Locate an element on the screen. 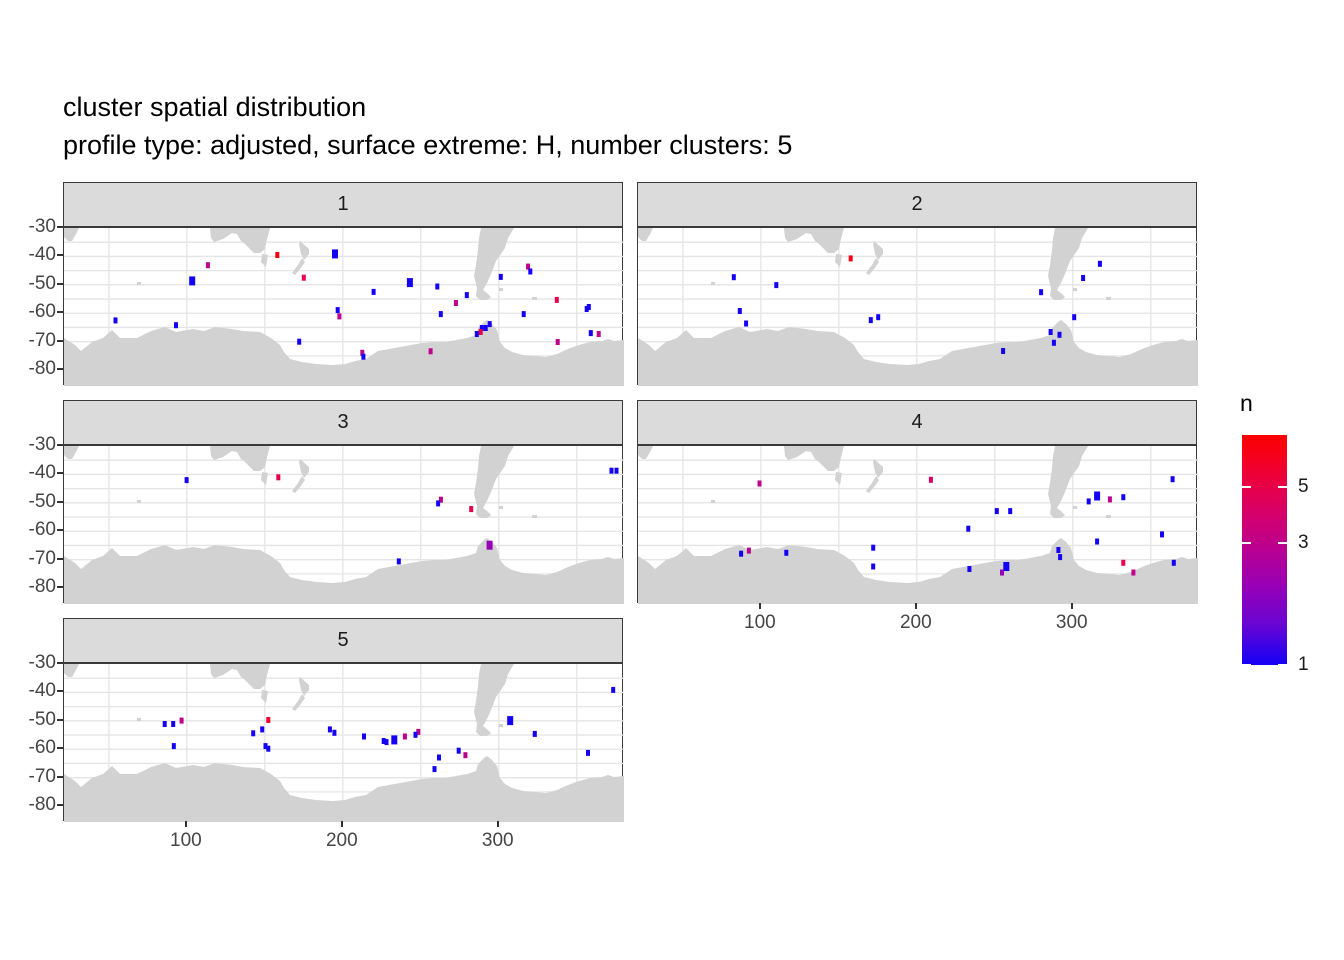 This screenshot has width=1344, height=960. facet-strip-5: 5 is located at coordinates (343, 640).